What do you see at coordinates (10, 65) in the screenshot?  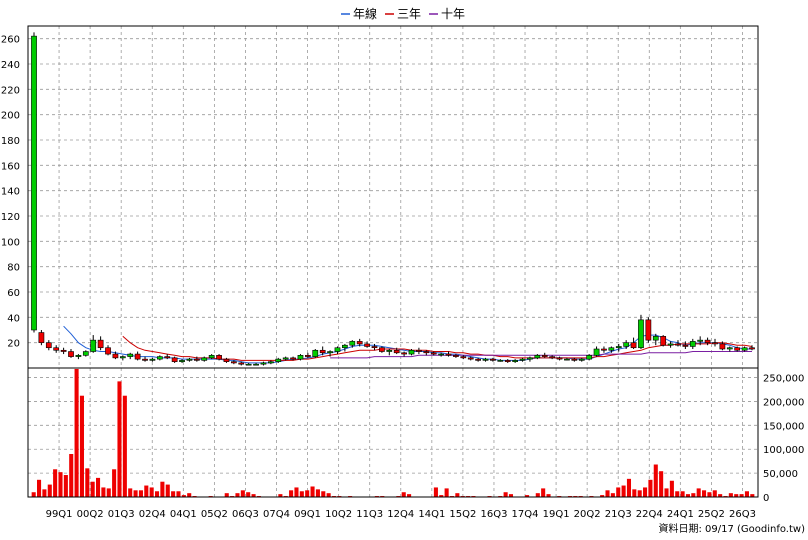 I see `price-tick-label: 240` at bounding box center [10, 65].